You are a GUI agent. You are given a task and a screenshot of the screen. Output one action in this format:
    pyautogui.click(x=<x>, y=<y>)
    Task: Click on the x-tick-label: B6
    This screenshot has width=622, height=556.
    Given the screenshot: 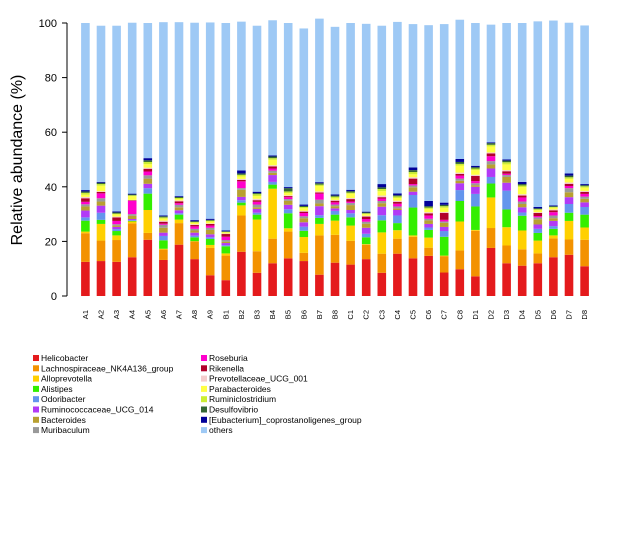 What is the action you would take?
    pyautogui.click(x=303, y=314)
    